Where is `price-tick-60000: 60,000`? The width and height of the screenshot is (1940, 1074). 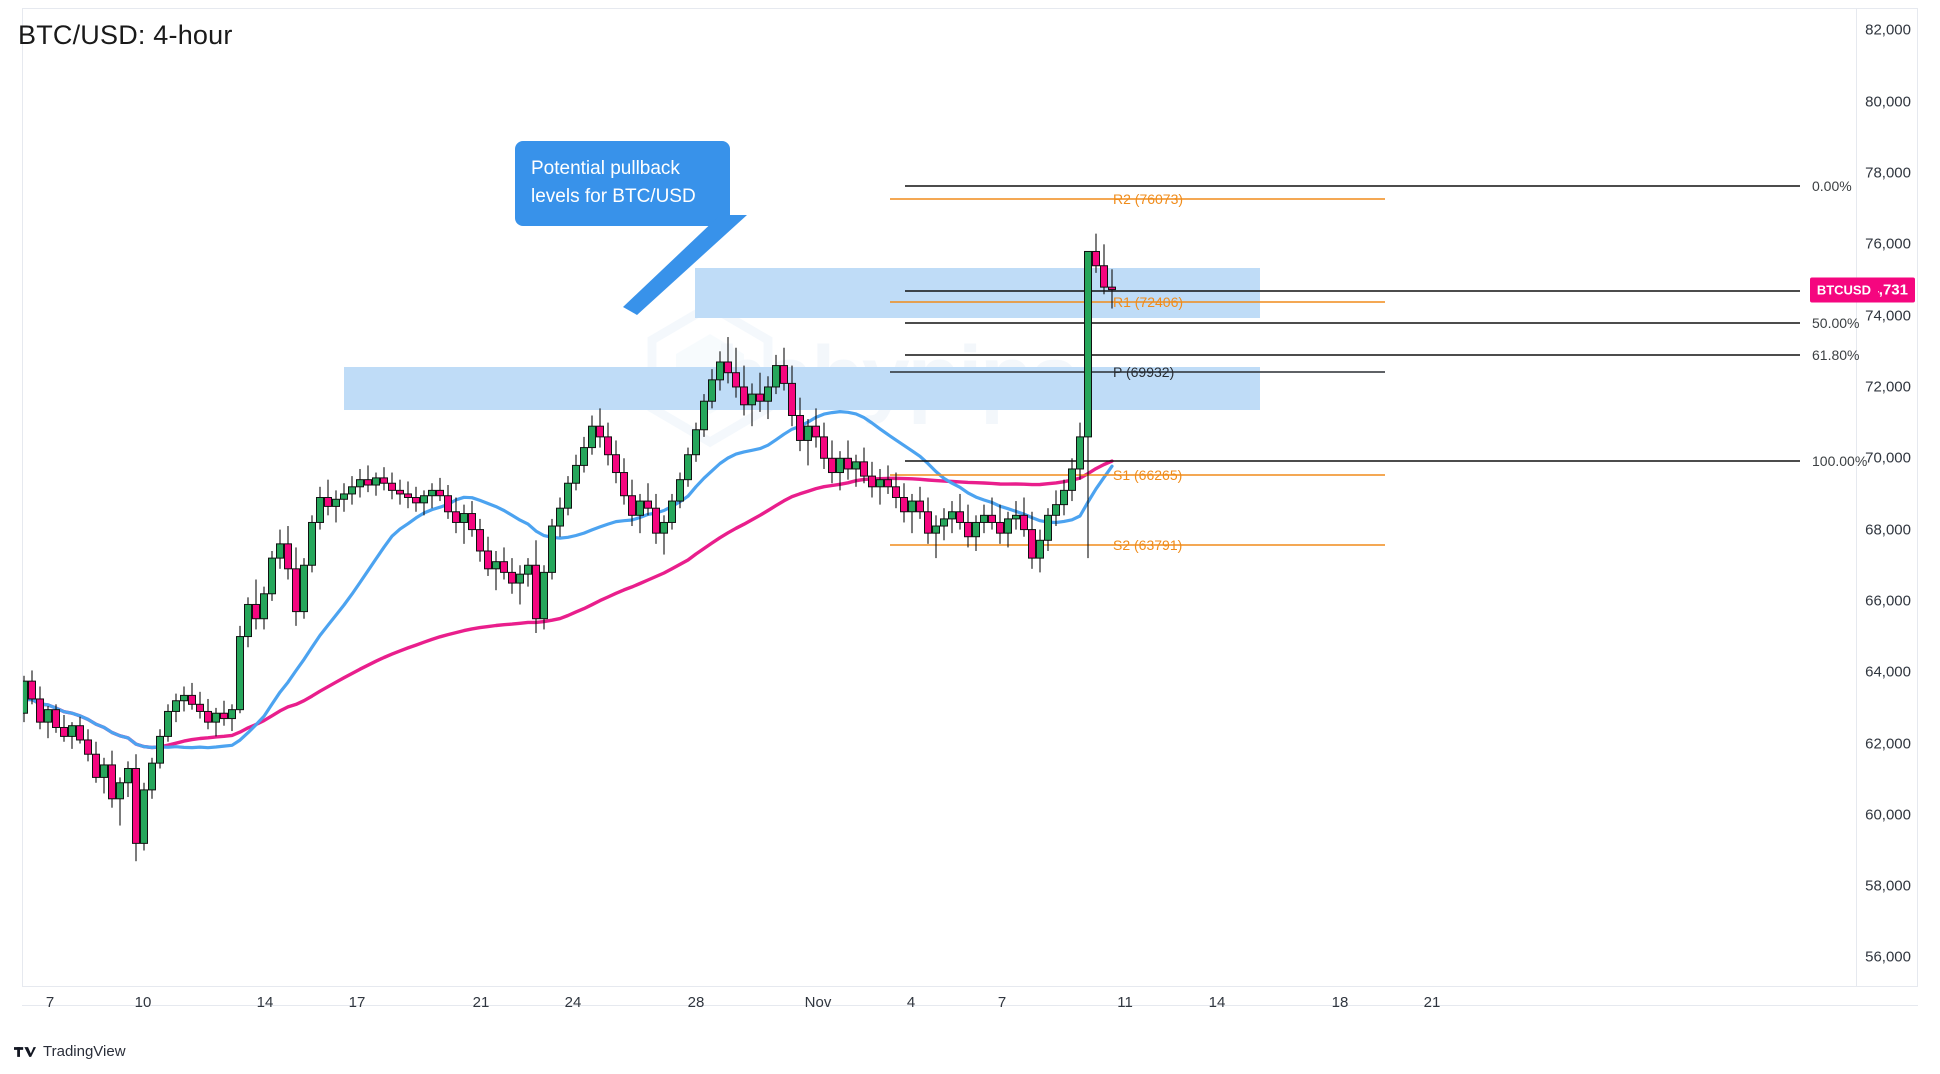
price-tick-60000: 60,000 is located at coordinates (1888, 815).